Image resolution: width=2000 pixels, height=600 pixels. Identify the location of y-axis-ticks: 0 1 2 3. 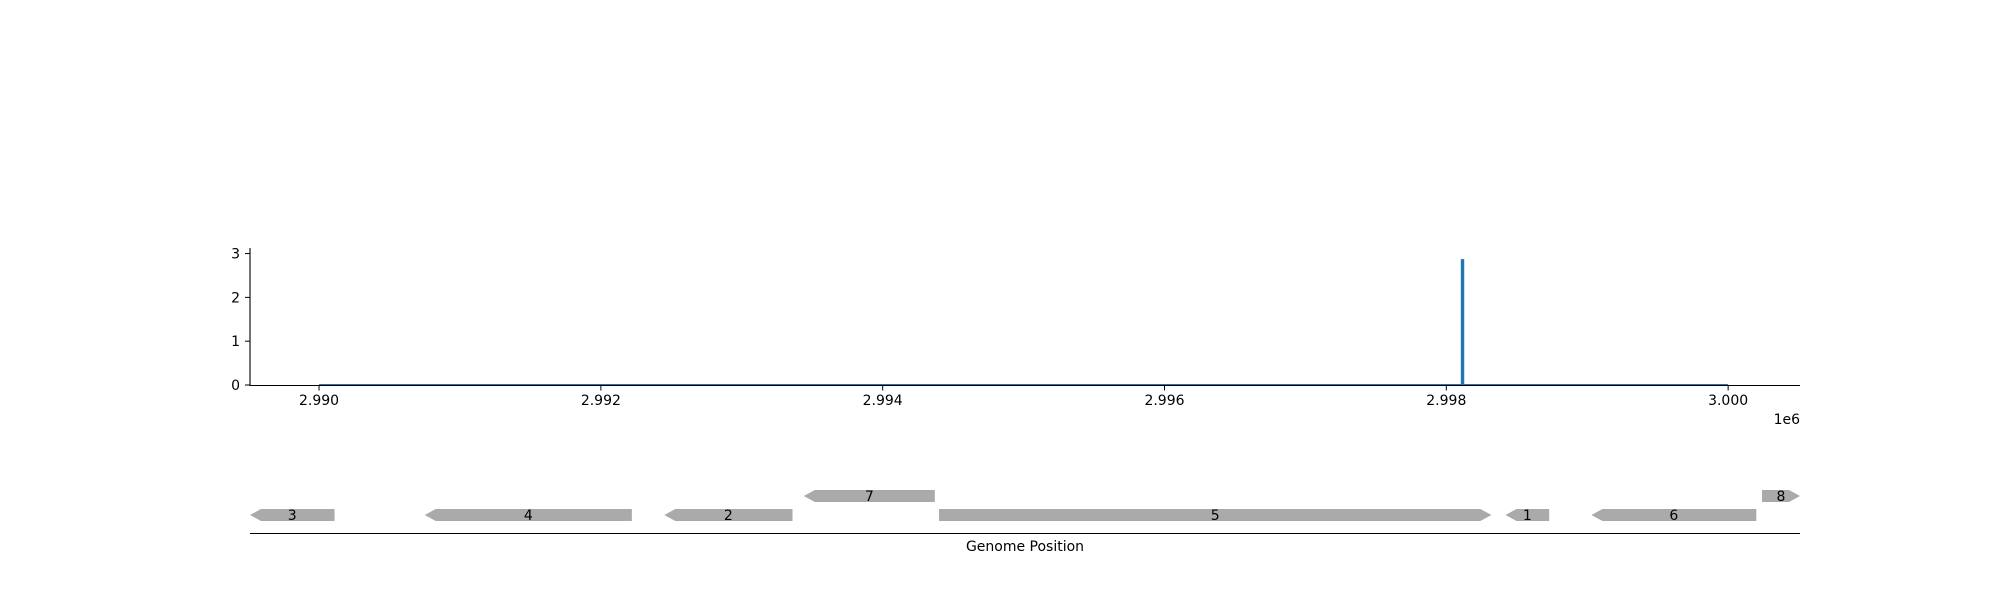
(240, 320).